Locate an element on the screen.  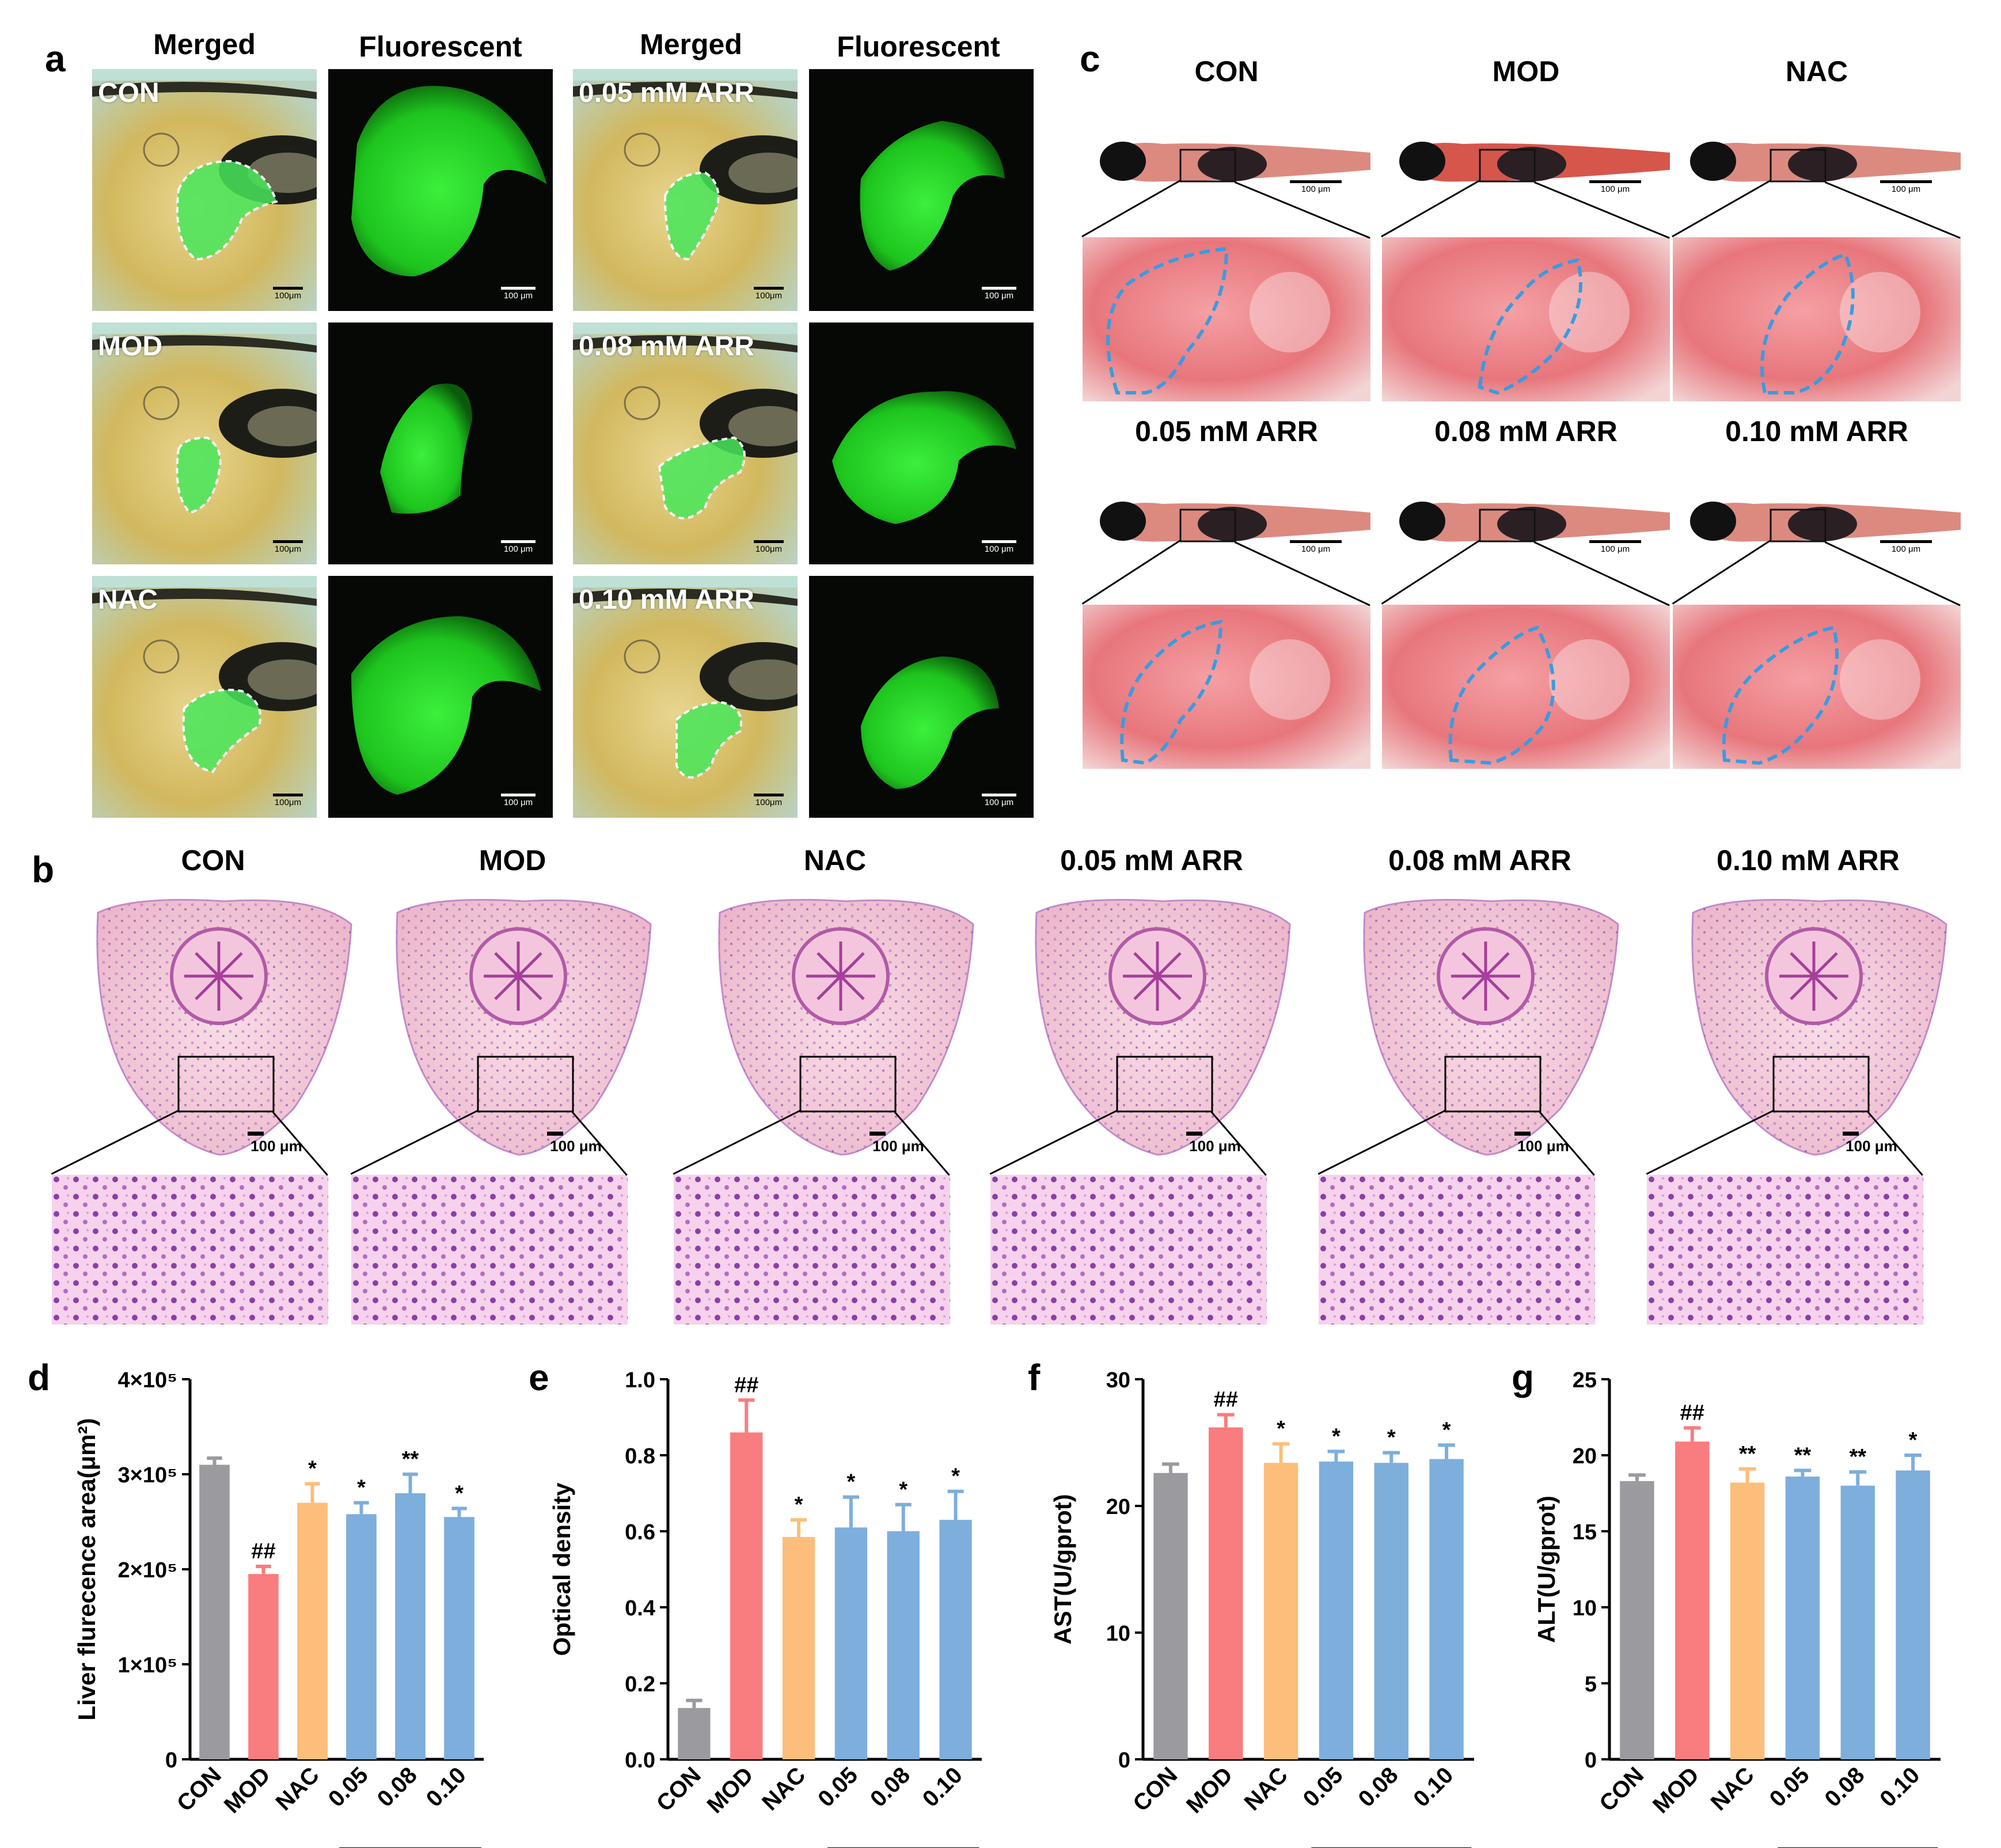
merged-image: 0.08 mM ARR 100μm is located at coordinates (685, 443).